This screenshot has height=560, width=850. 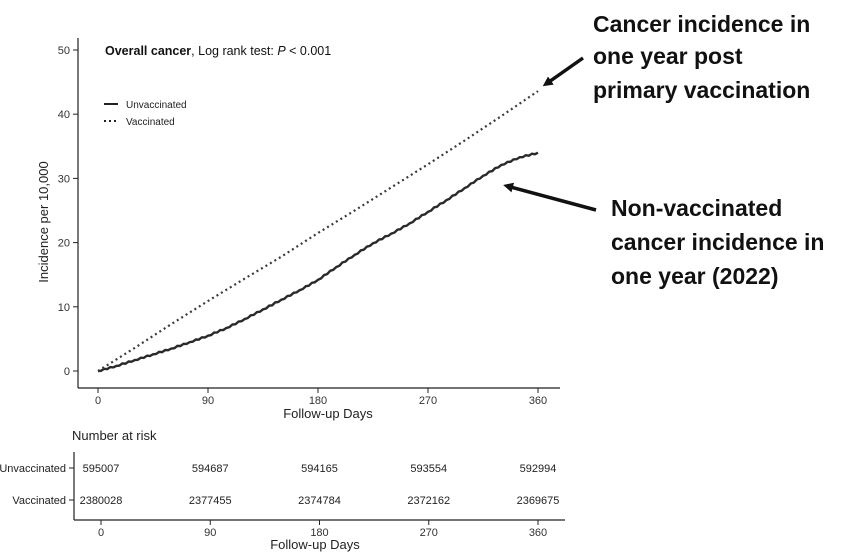 What do you see at coordinates (145, 114) in the screenshot?
I see `legend: Unvaccinated Vaccinated` at bounding box center [145, 114].